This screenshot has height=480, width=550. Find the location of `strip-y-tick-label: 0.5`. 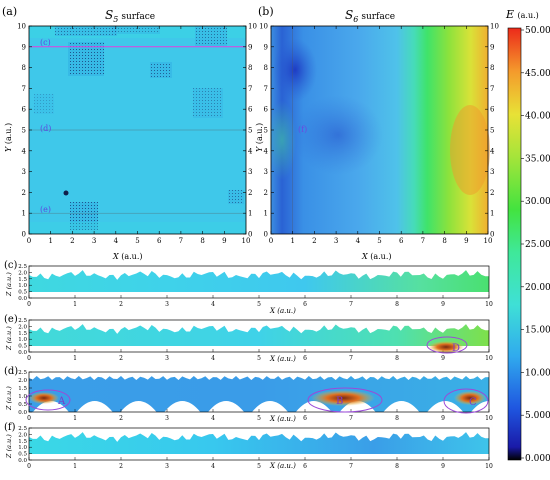

strip-y-tick-label: 0.5 is located at coordinates (22, 347).